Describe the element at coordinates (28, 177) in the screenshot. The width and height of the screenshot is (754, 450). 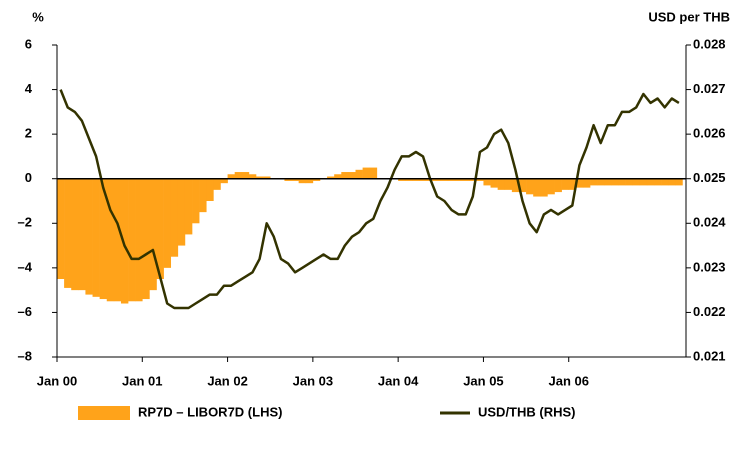
I see `y-tick-label: 0` at that location.